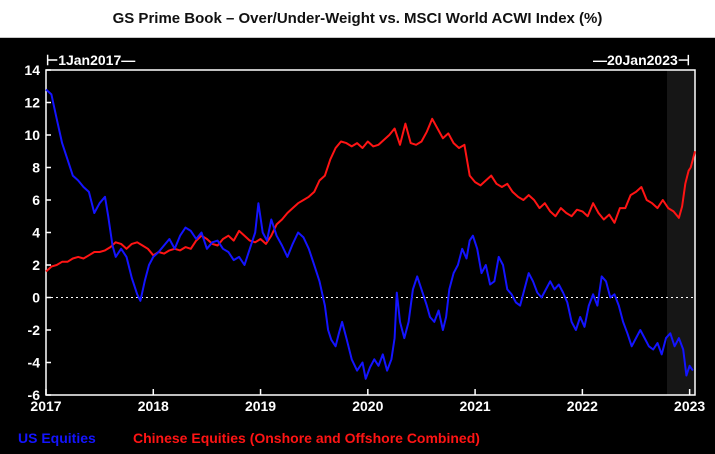 This screenshot has height=454, width=715. Describe the element at coordinates (689, 406) in the screenshot. I see `x-tick-label: 2023` at that location.